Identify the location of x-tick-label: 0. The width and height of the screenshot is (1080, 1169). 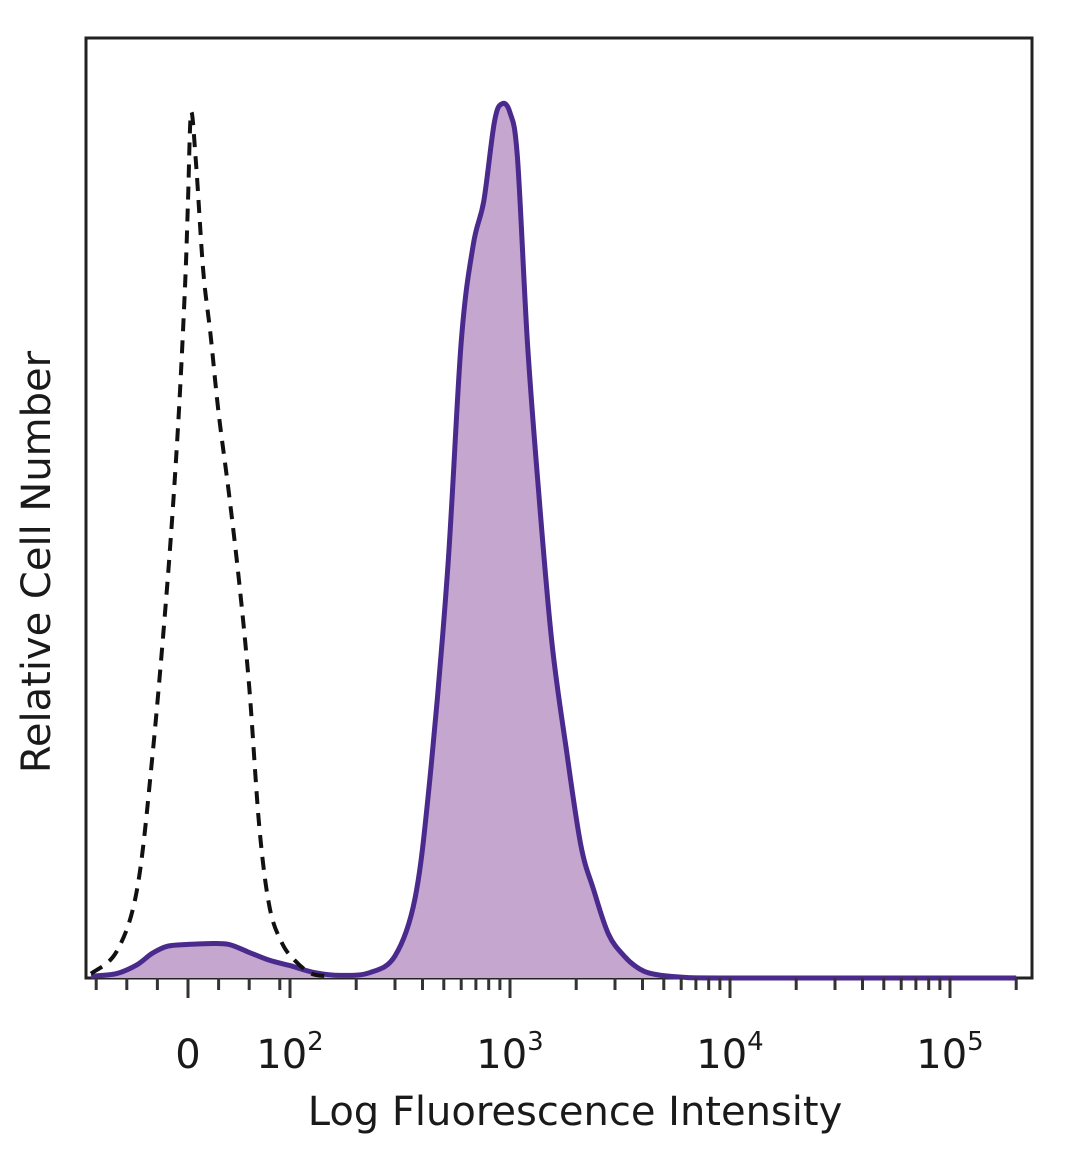
(187, 1055).